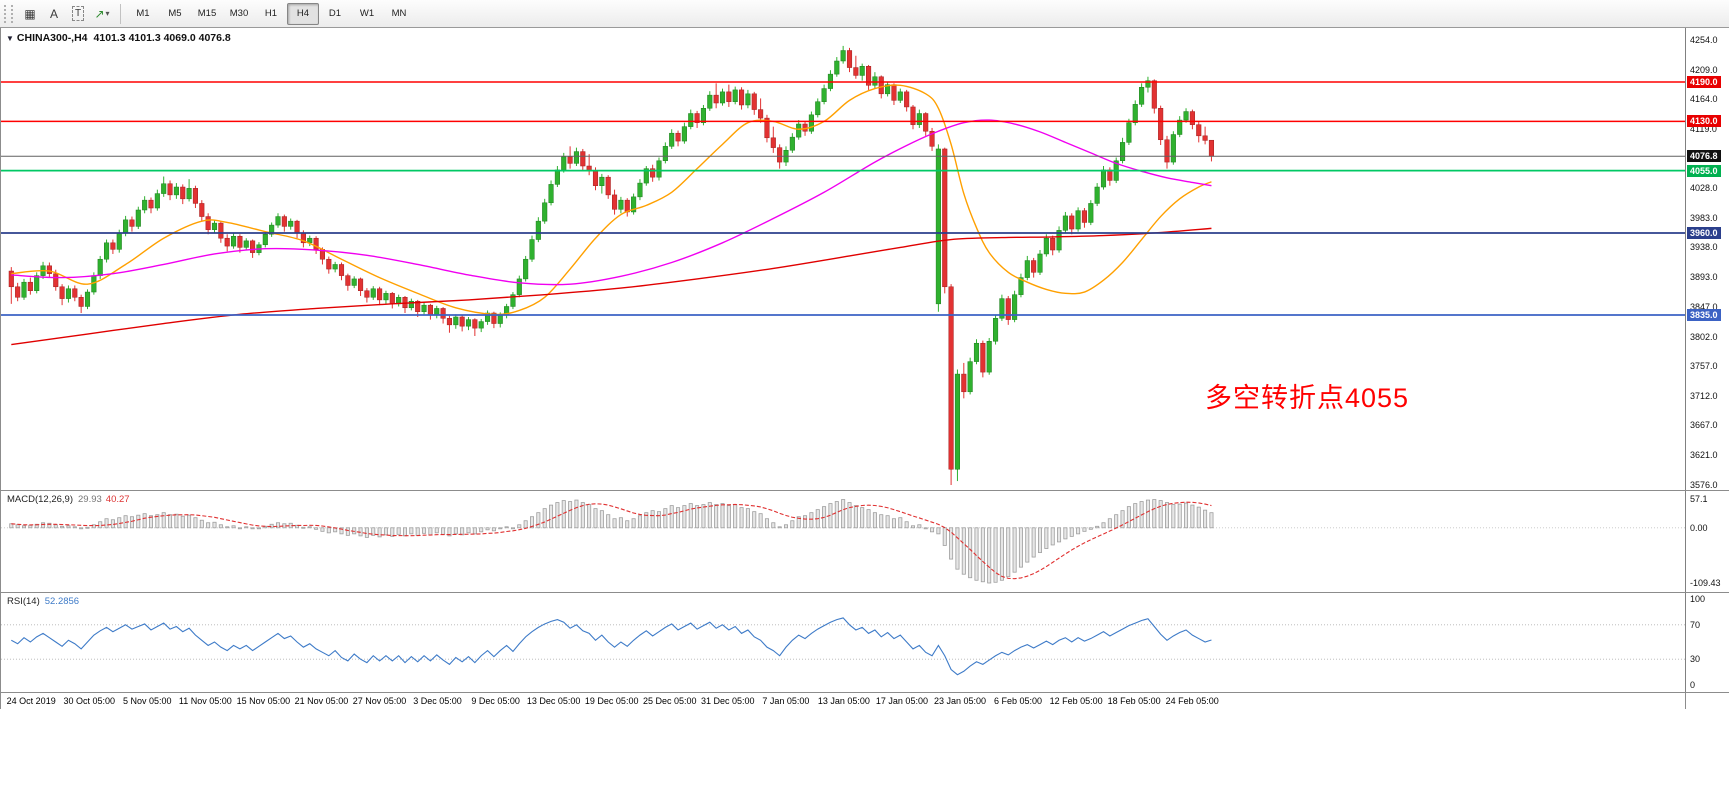 The width and height of the screenshot is (1729, 793). I want to click on text-label-icon: A, so click(53, 13).